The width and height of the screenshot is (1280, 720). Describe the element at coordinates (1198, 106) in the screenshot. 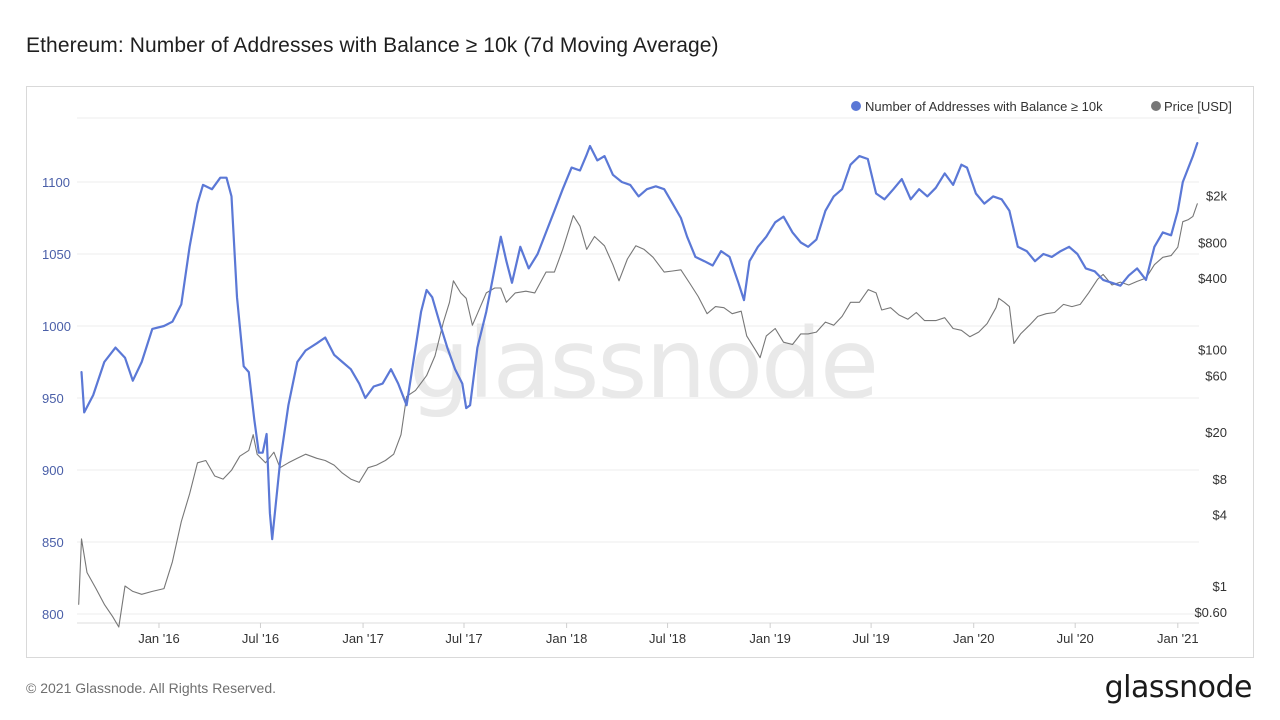

I see `legend-price-label: Price [USD]` at that location.